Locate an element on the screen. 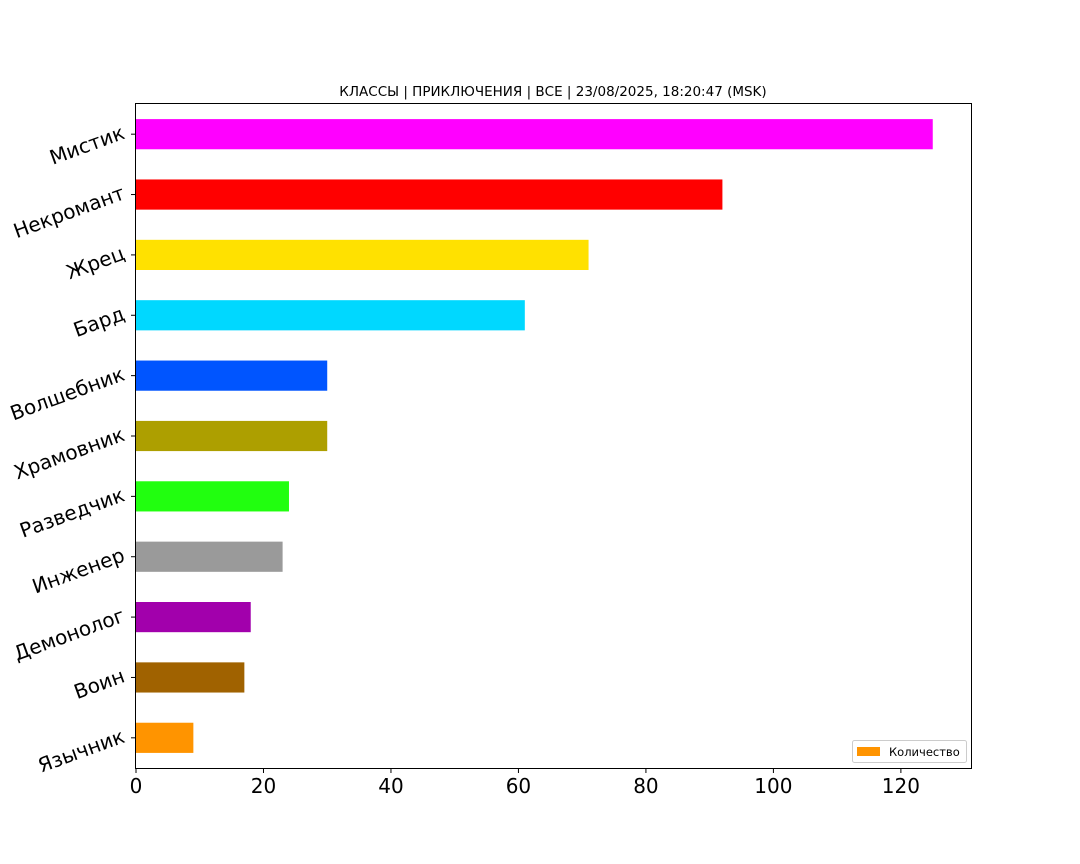 The image size is (1080, 864). x-tick-label: 40 is located at coordinates (390, 786).